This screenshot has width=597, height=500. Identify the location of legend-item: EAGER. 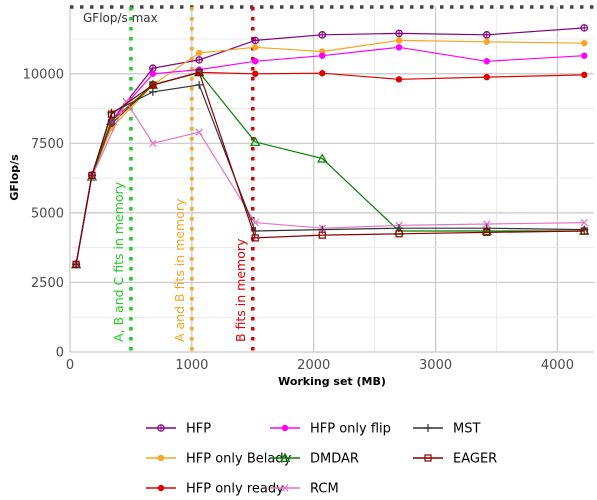
(455, 459).